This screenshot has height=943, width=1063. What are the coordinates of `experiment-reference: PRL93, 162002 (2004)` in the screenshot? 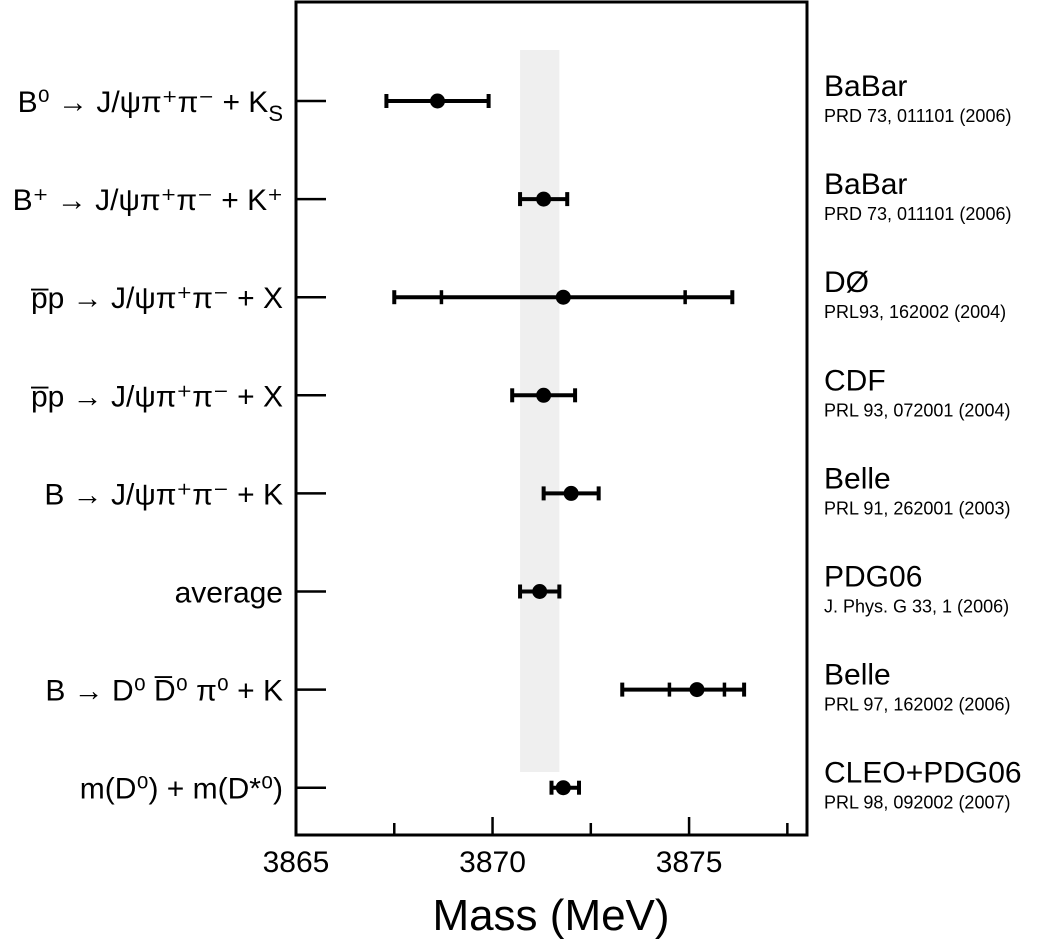 It's located at (915, 312).